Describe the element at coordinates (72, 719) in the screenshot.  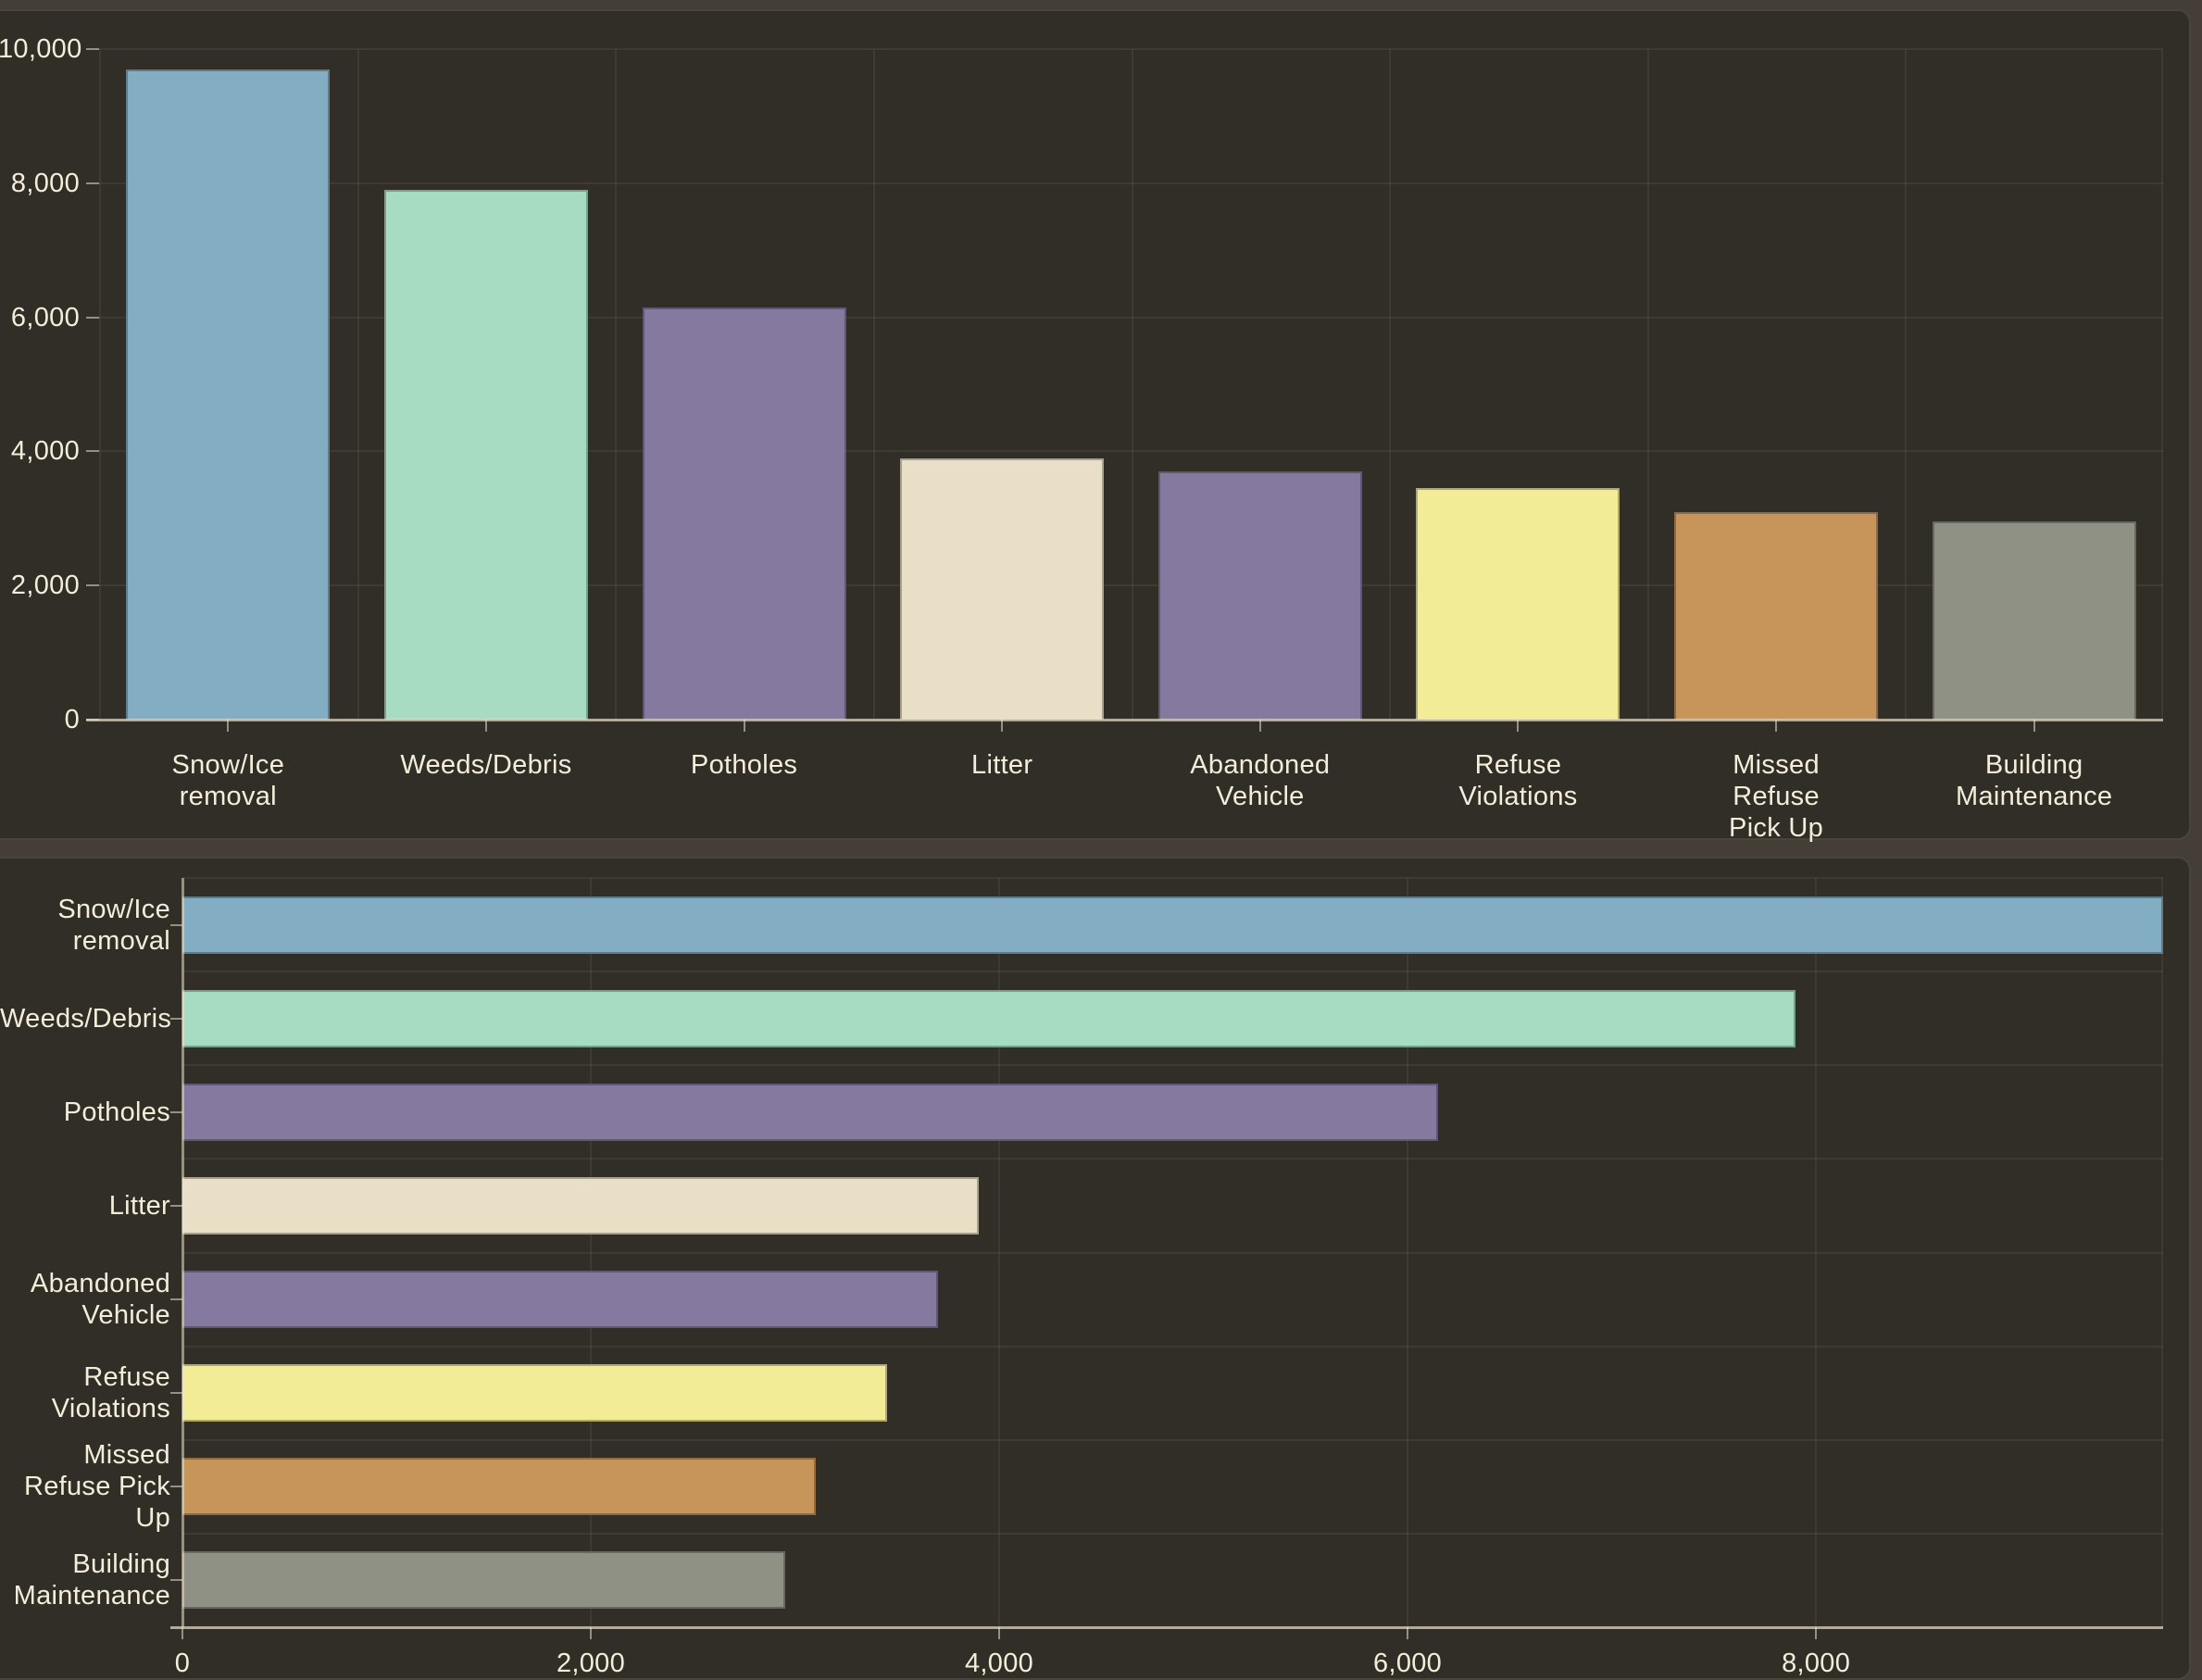
I see `y-axis-tick-label: 0` at that location.